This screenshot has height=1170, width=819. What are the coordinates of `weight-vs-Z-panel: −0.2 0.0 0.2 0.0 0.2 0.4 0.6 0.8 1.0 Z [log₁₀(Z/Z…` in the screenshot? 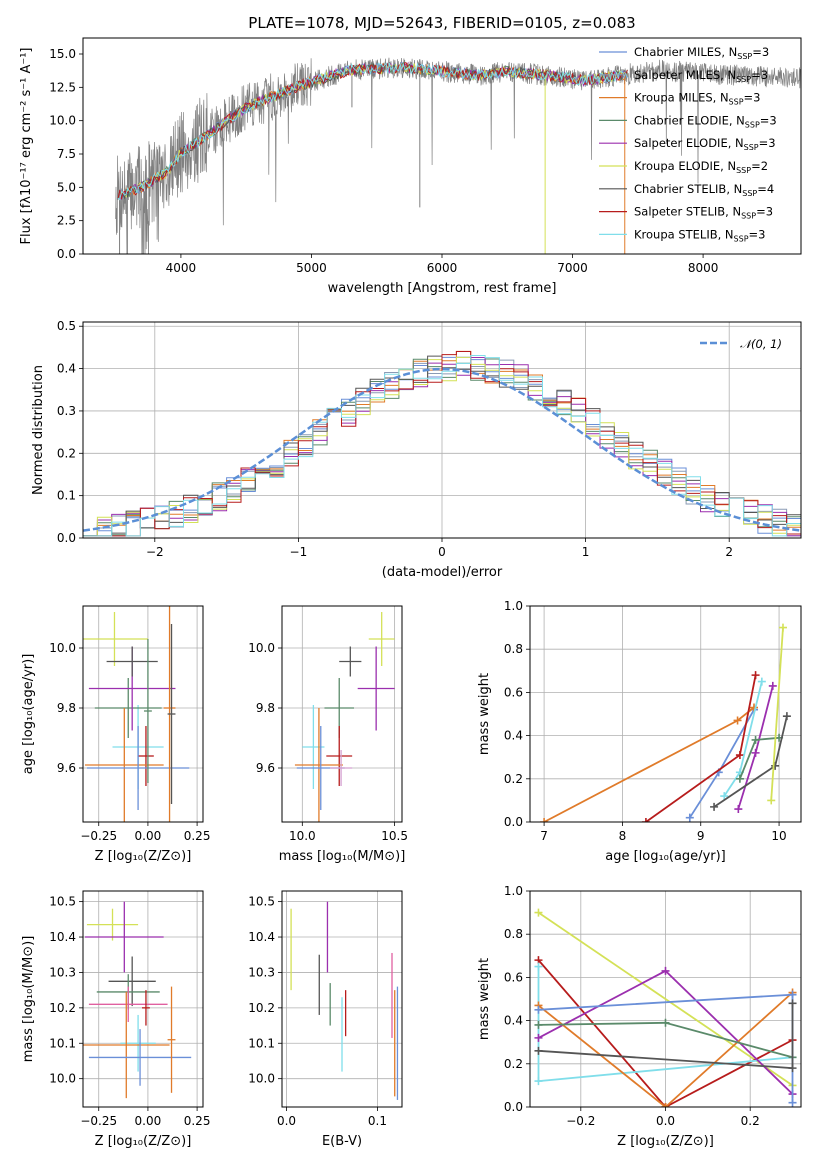 It's located at (639, 1016).